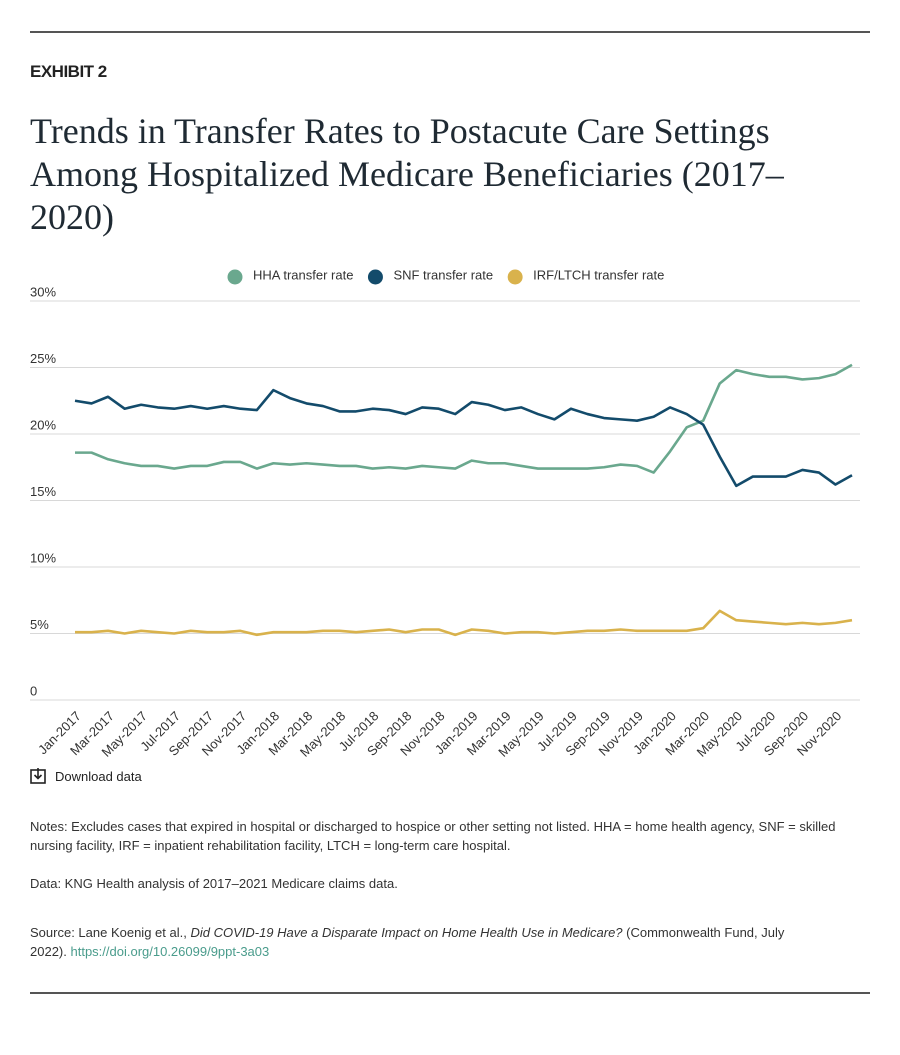 This screenshot has width=900, height=1055. I want to click on y-tick-label: 30%, so click(43, 291).